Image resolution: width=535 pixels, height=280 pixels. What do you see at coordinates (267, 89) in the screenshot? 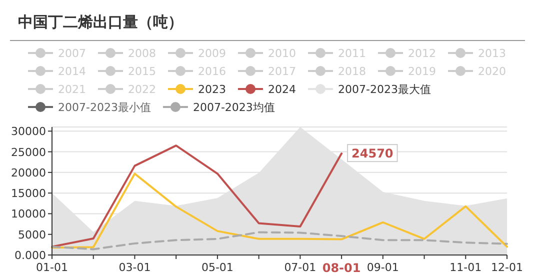
I see `legend-item: 2024` at bounding box center [267, 89].